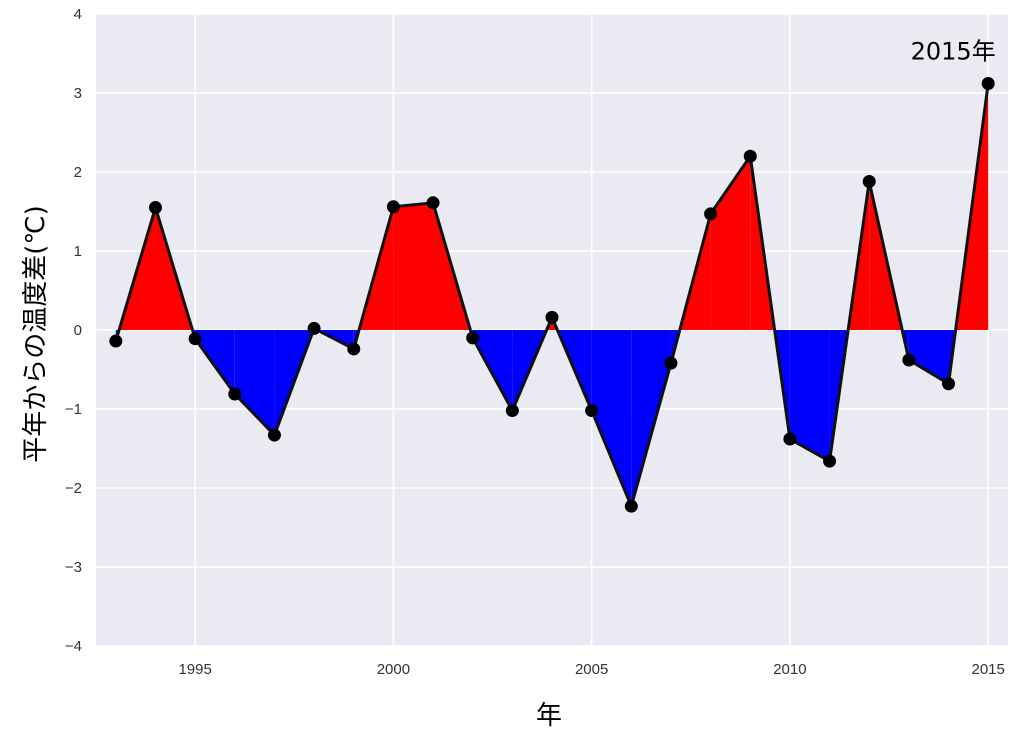  I want to click on data-point-1993, so click(116, 341).